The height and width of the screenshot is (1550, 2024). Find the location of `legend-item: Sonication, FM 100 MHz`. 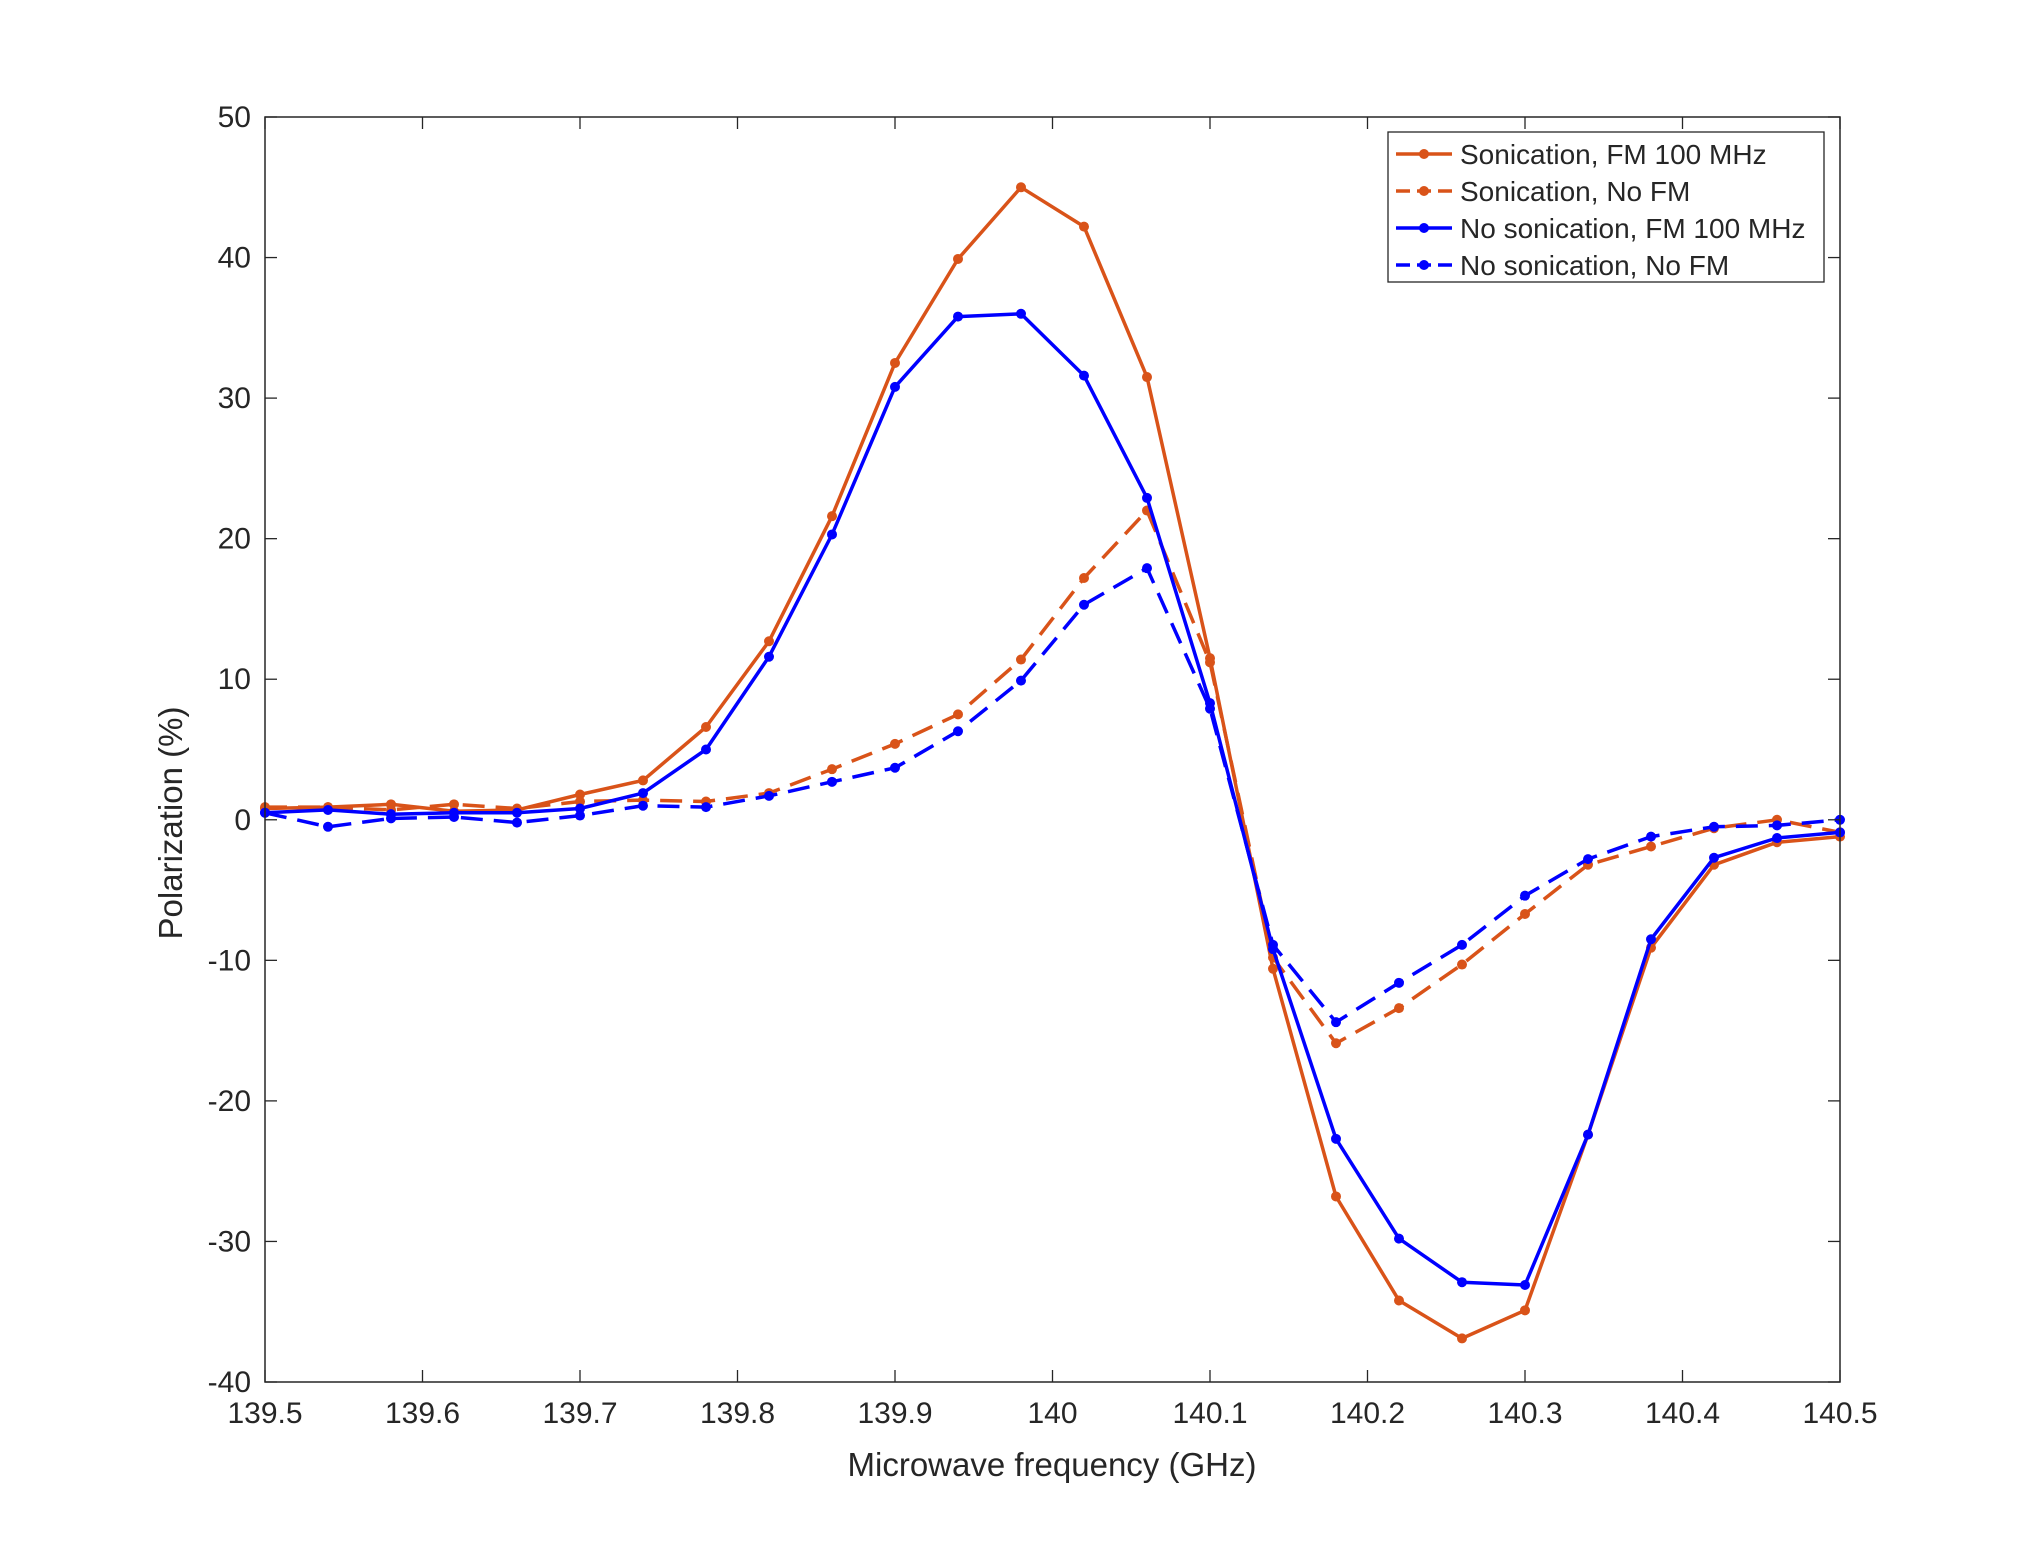

legend-item: Sonication, FM 100 MHz is located at coordinates (1581, 154).